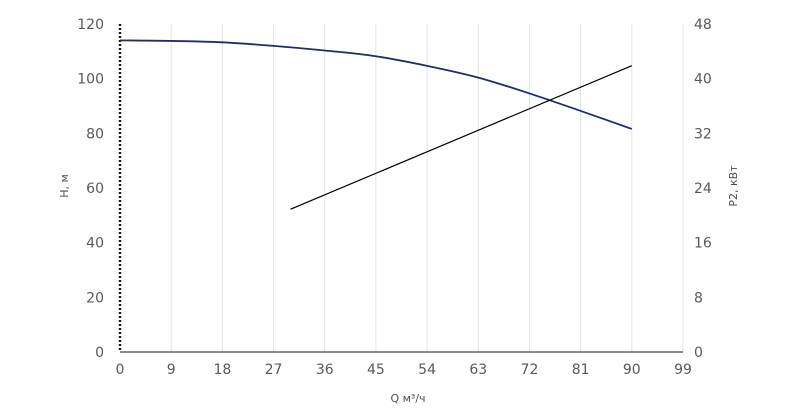 The height and width of the screenshot is (408, 800). What do you see at coordinates (703, 80) in the screenshot?
I see `y2-tick-label: 40` at bounding box center [703, 80].